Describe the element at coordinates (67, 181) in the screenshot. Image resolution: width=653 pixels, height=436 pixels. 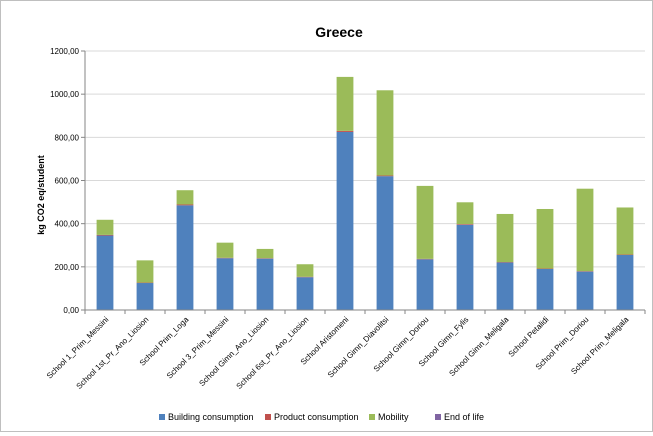
I see `y-tick-label: 600,00` at that location.